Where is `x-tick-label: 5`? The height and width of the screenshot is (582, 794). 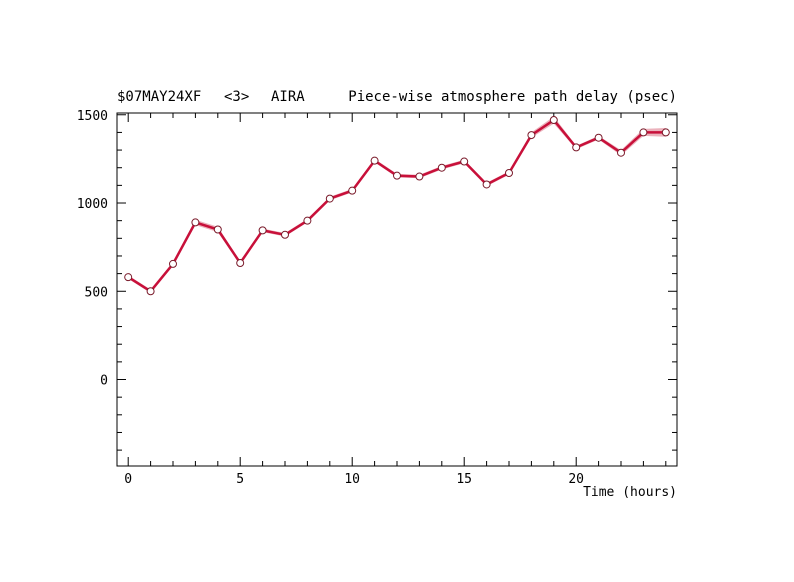 x-tick-label: 5 is located at coordinates (240, 479).